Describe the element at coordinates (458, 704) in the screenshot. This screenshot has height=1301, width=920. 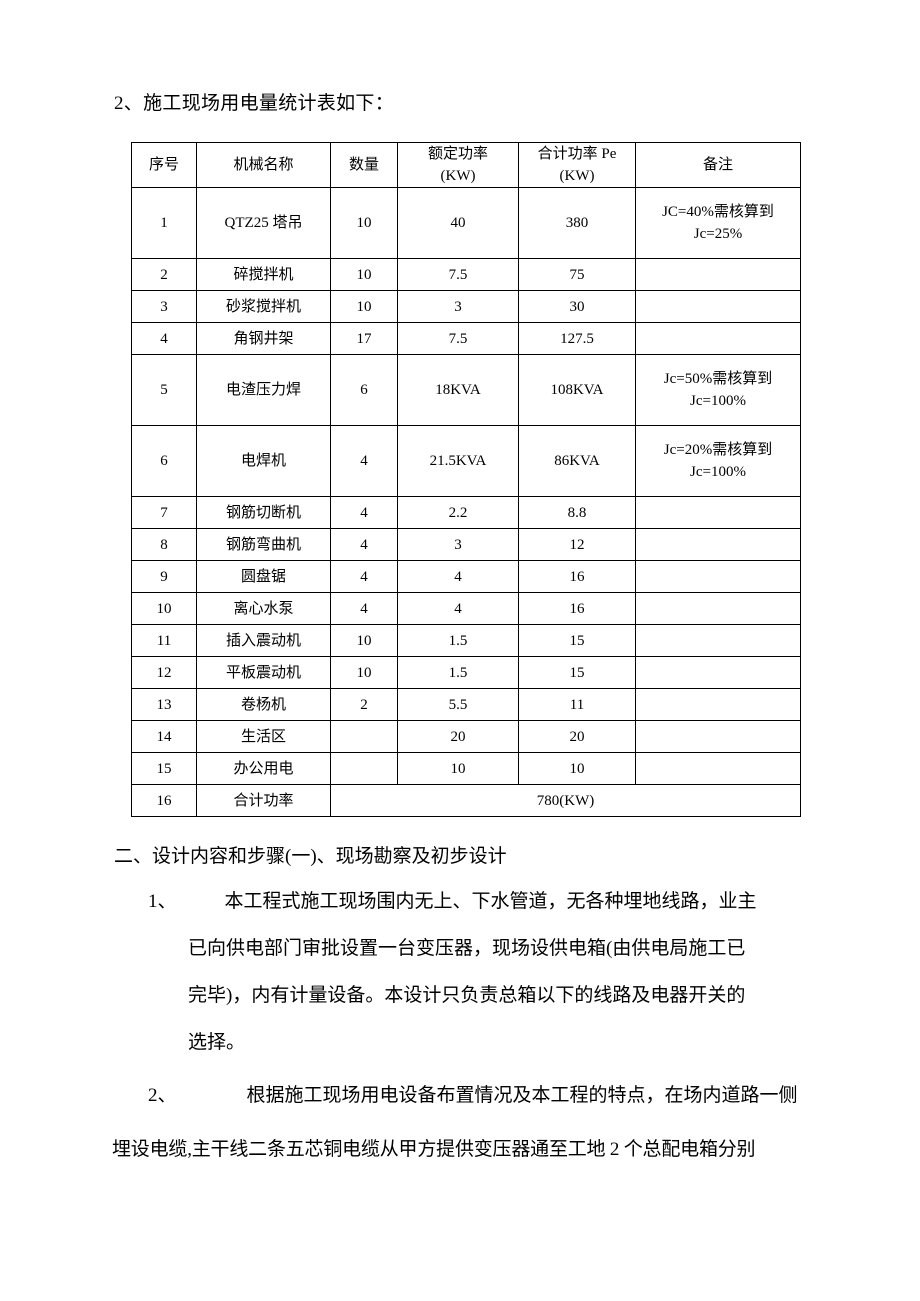
I see `cell-rated: 5.5` at that location.